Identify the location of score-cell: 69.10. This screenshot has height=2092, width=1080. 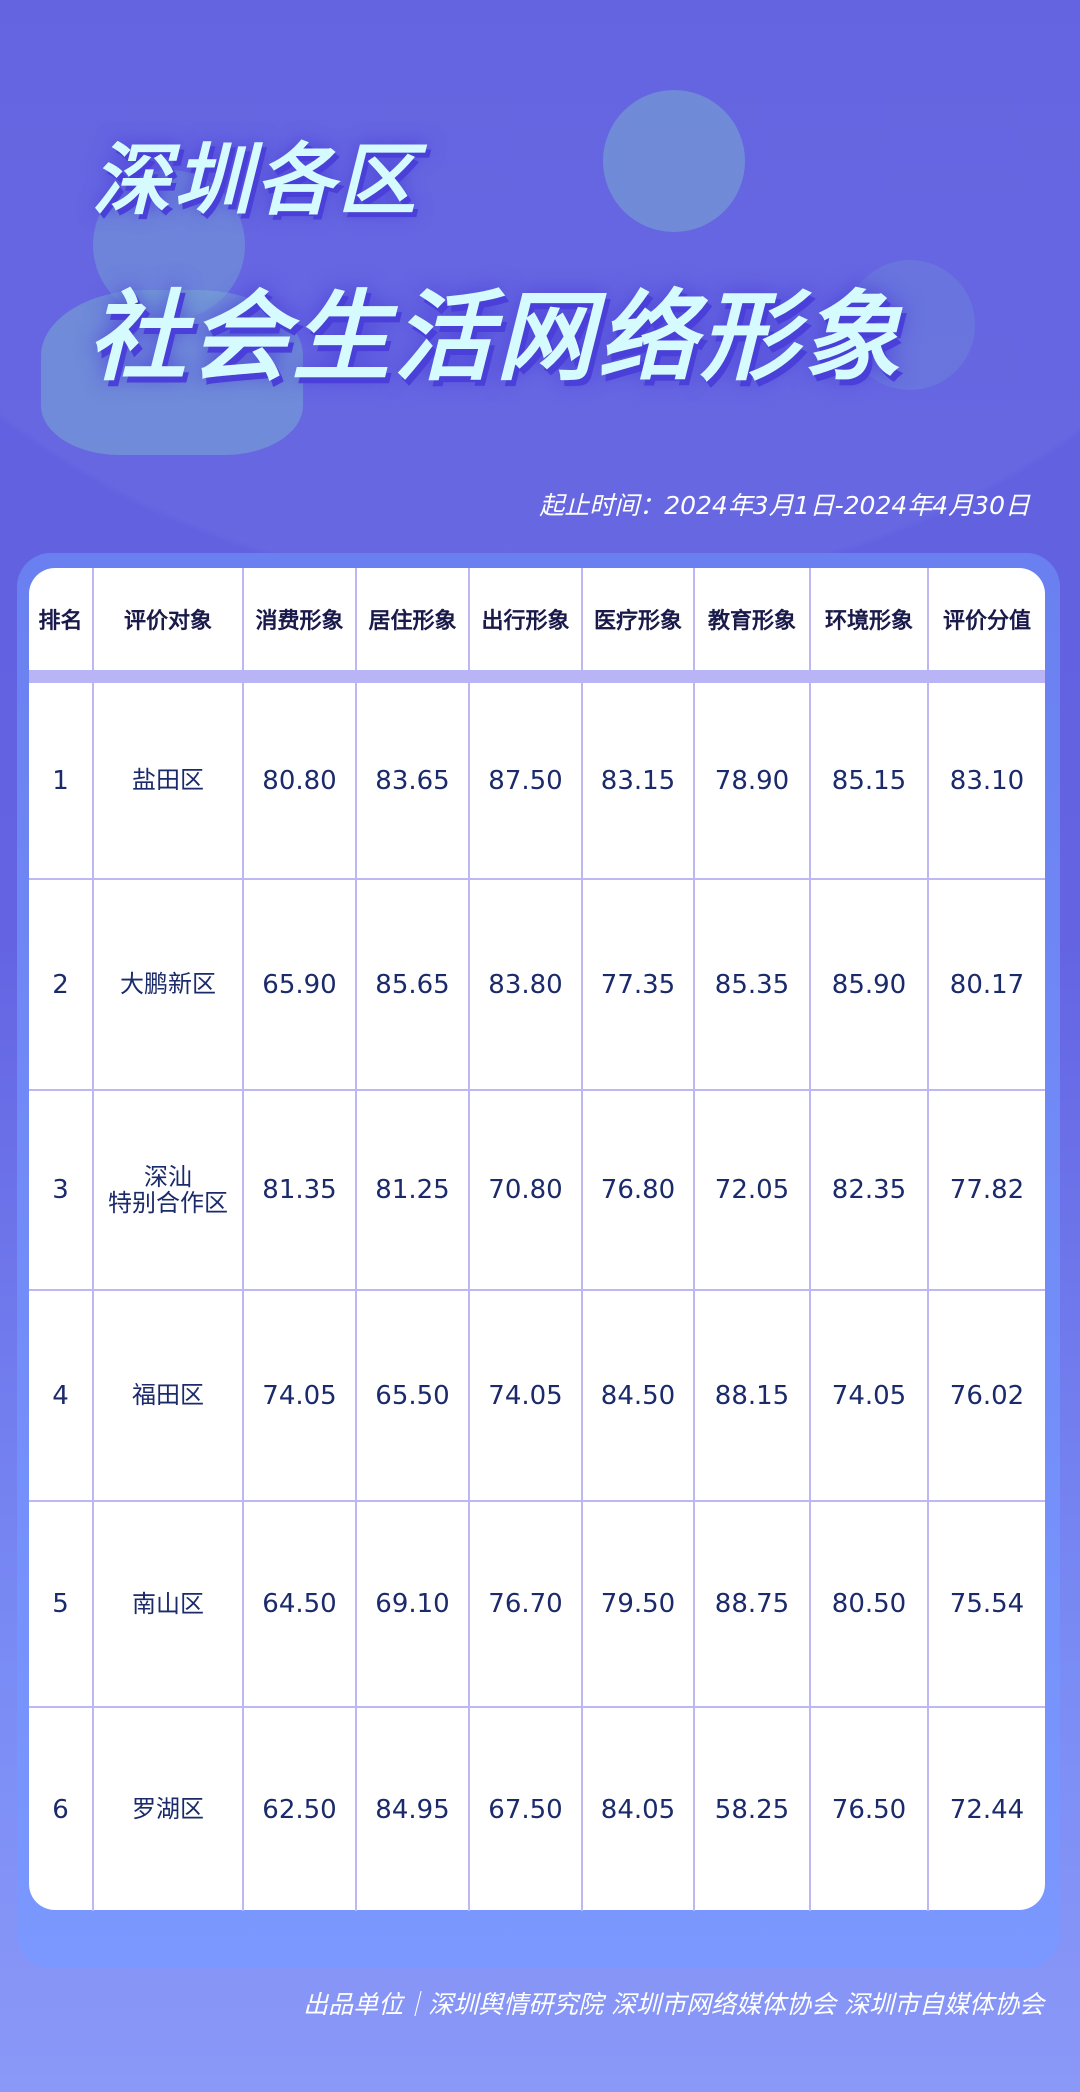
(412, 1604).